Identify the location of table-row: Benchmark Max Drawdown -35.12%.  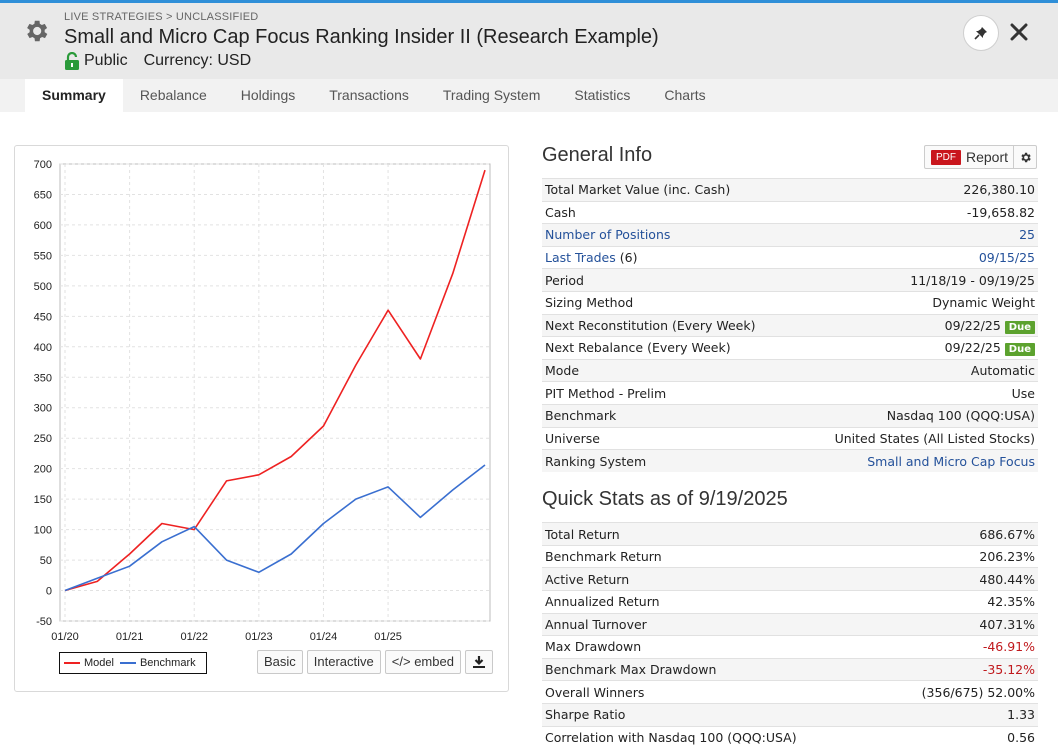
(790, 669).